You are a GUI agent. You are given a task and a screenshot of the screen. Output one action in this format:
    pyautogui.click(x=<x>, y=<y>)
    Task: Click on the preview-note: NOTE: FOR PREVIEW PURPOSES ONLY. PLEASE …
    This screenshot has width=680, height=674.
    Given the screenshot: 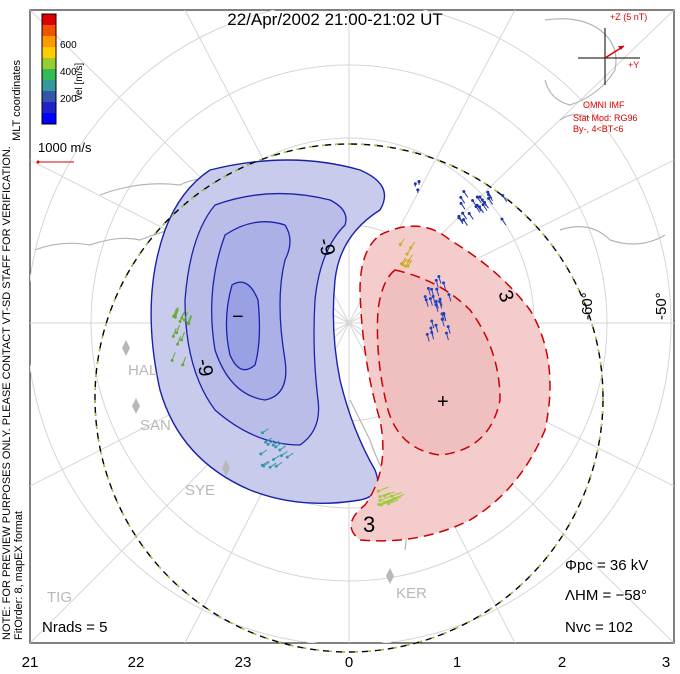 What is the action you would take?
    pyautogui.click(x=7, y=393)
    